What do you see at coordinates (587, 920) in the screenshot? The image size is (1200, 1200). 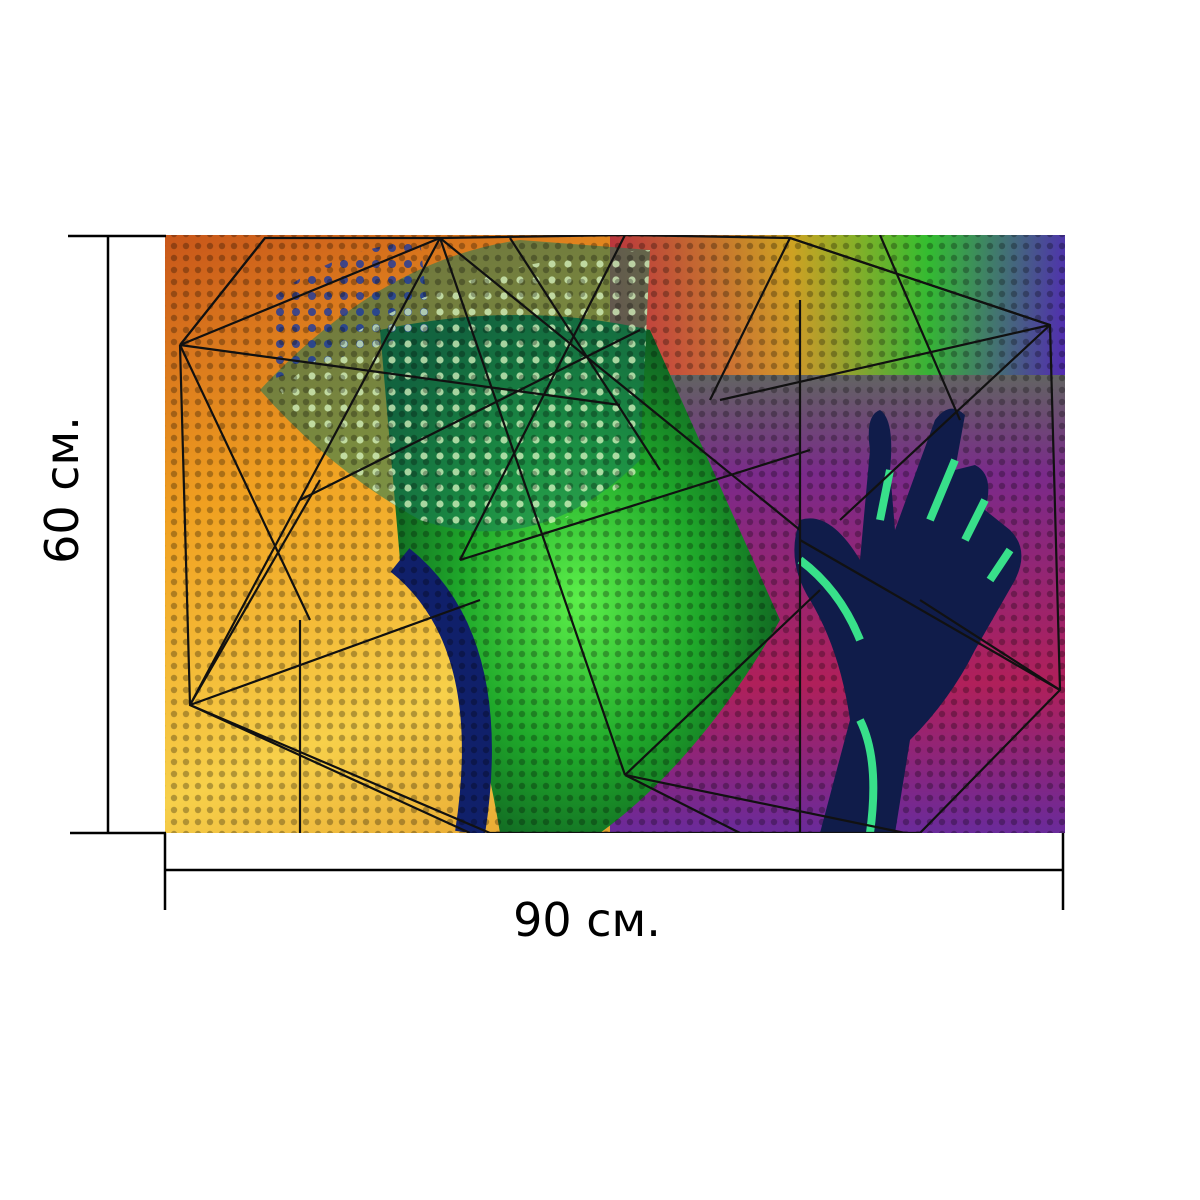 I see `width-label: 90 см.` at bounding box center [587, 920].